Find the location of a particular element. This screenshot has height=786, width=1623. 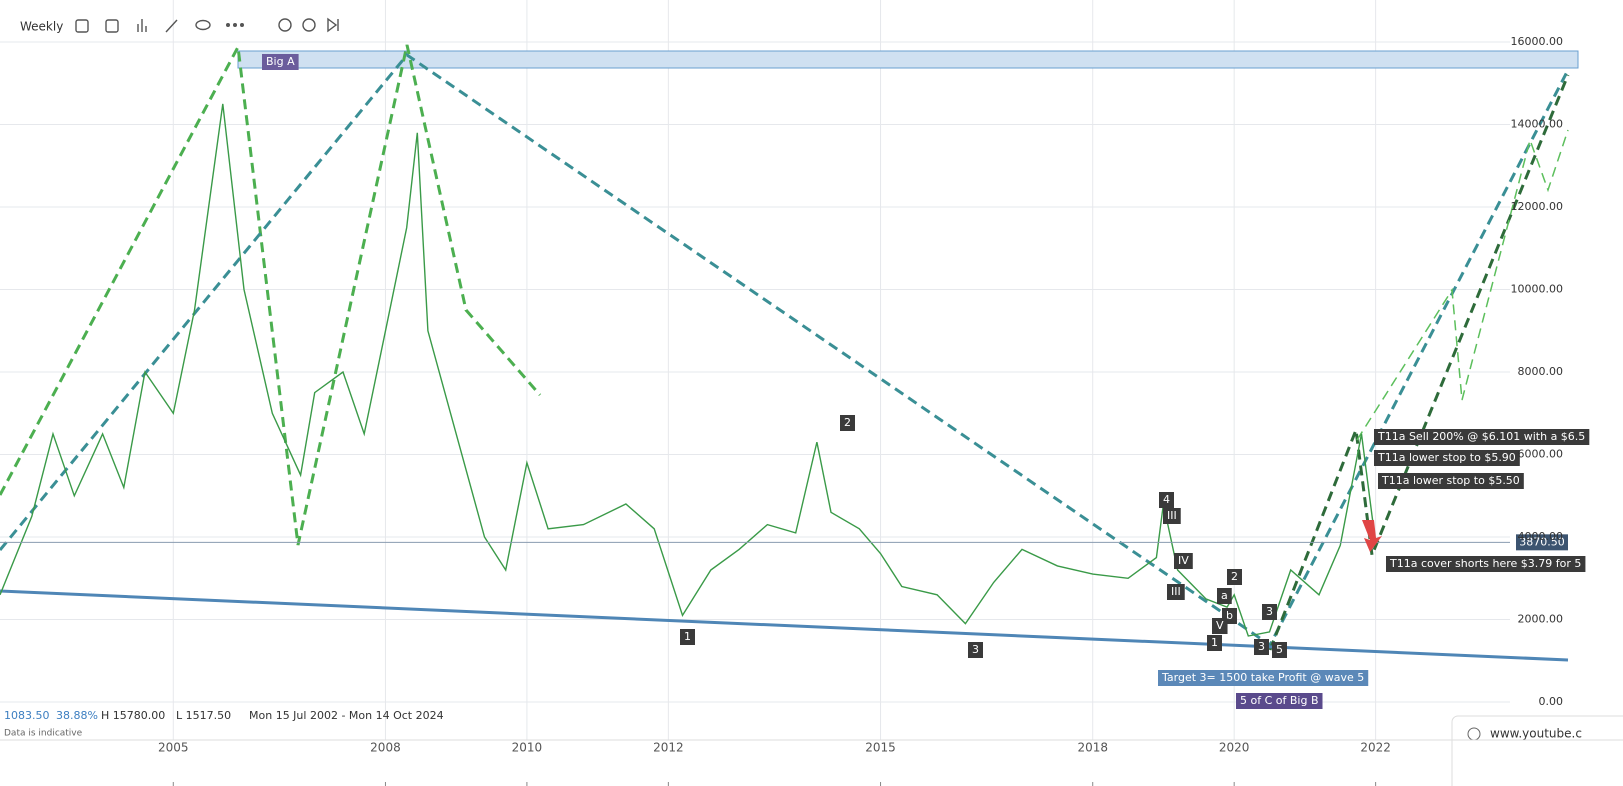

y-tick-label: 14000.00 is located at coordinates (1537, 124).